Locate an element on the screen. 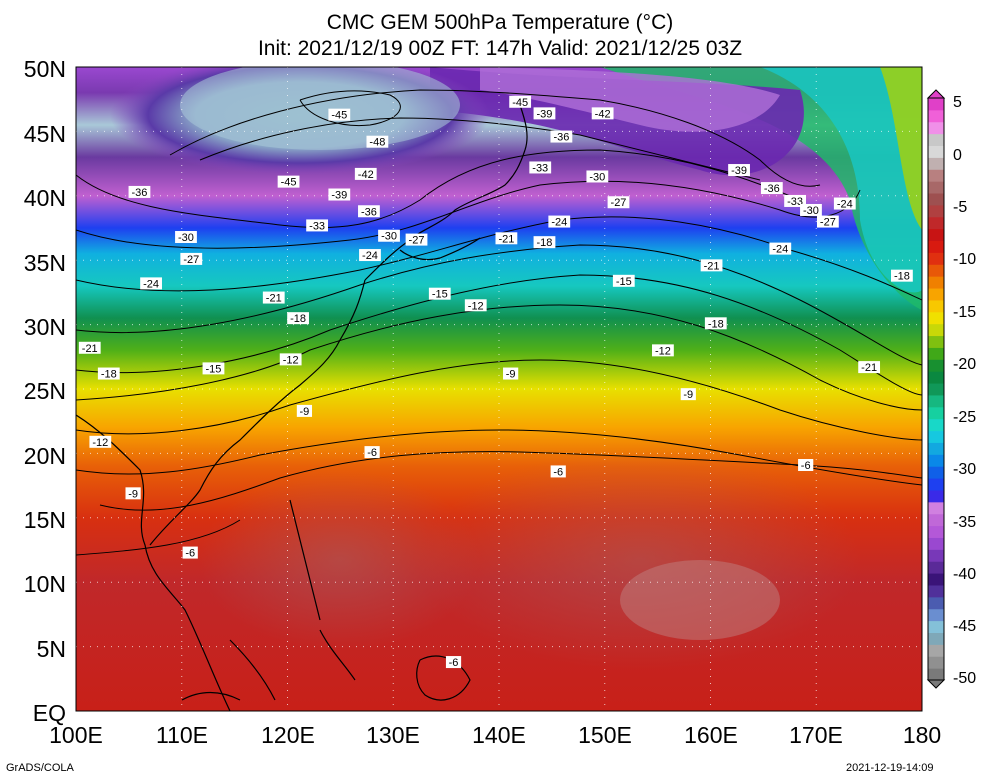 The width and height of the screenshot is (1000, 779). colorbar-label-minus25: -25 is located at coordinates (965, 417).